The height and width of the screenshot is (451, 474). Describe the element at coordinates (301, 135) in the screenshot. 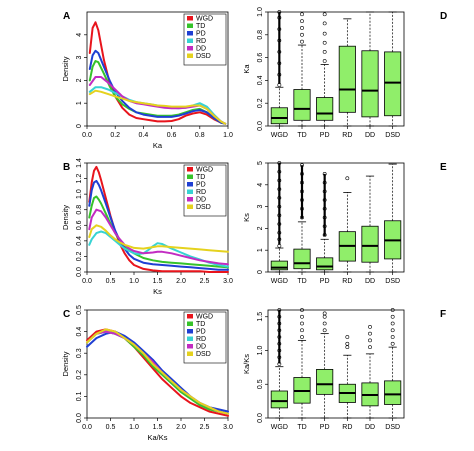

I see `x-tick-label: TD` at that location.